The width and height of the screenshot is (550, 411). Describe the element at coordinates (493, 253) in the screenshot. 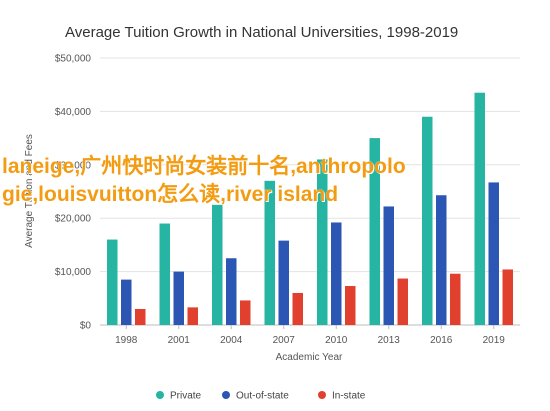

I see `bar-out-of-state-2019` at that location.